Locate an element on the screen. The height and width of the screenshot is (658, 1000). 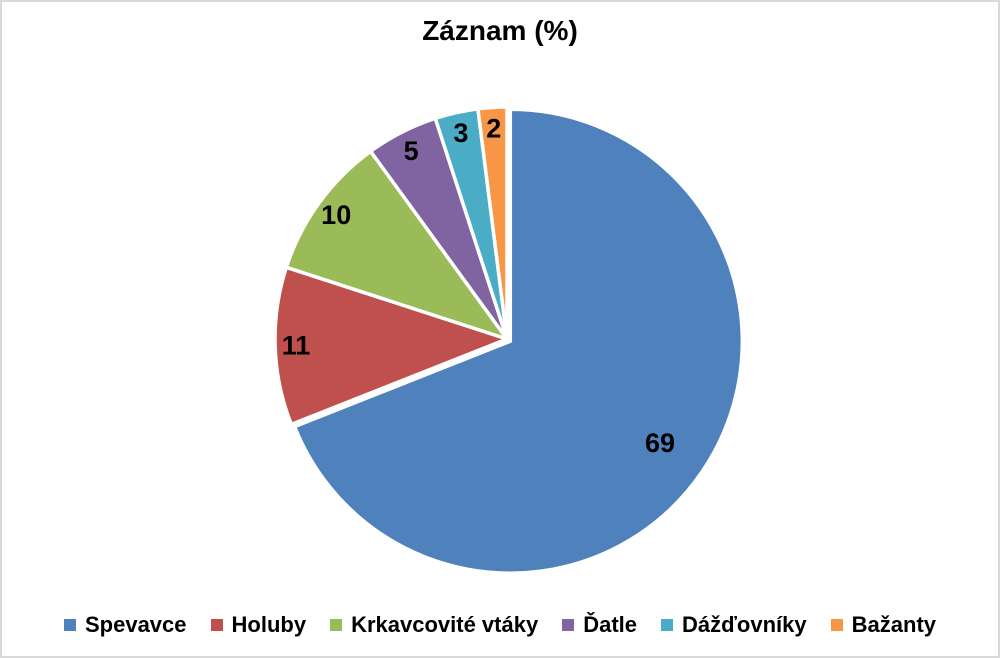
legend-label: Spevavce is located at coordinates (135, 624).